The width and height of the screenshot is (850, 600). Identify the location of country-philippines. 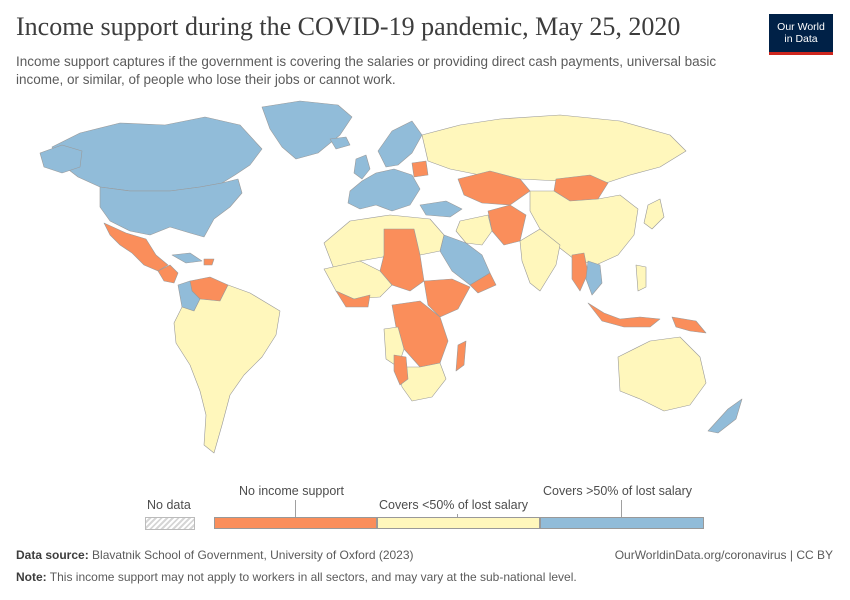
(641, 278).